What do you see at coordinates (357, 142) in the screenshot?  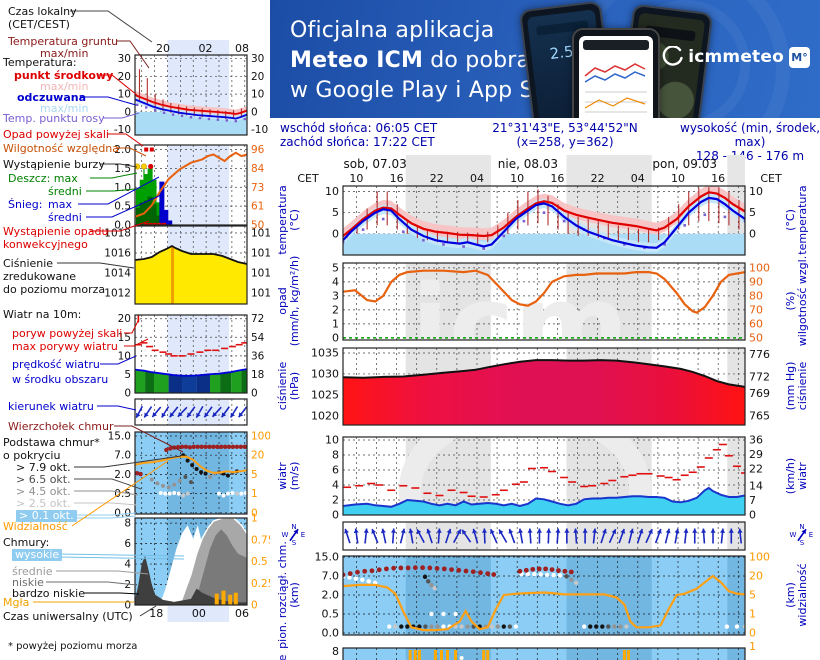 I see `sunset-time: zachód słońca: 17:22 CET` at bounding box center [357, 142].